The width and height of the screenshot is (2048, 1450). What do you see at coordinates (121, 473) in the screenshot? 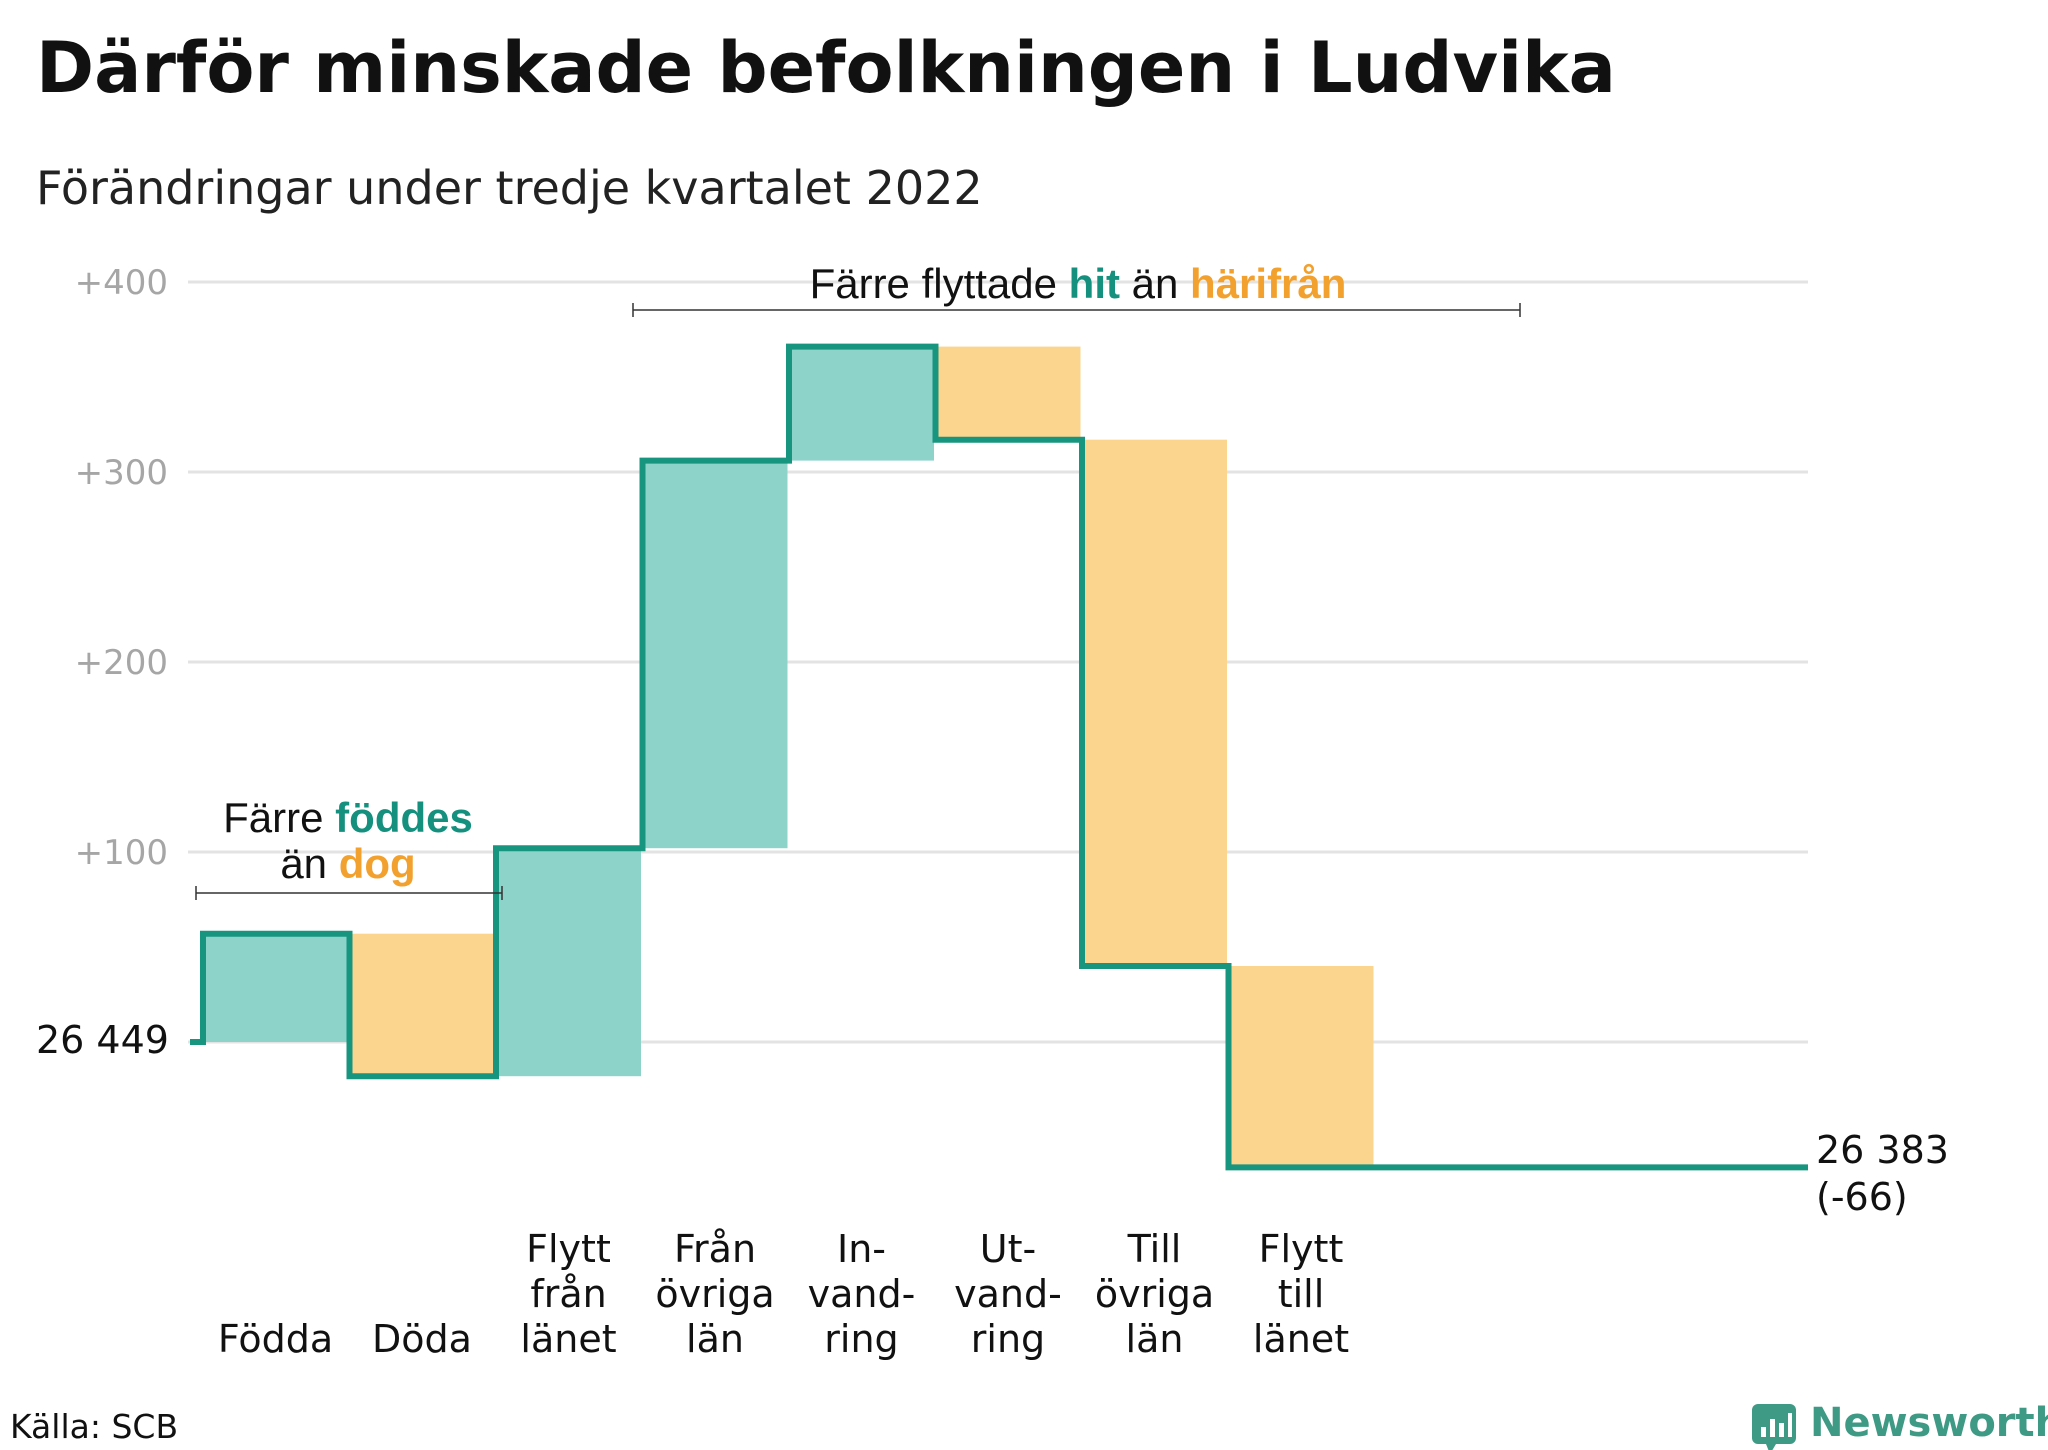
I see `y-tick-label: +300` at bounding box center [121, 473].